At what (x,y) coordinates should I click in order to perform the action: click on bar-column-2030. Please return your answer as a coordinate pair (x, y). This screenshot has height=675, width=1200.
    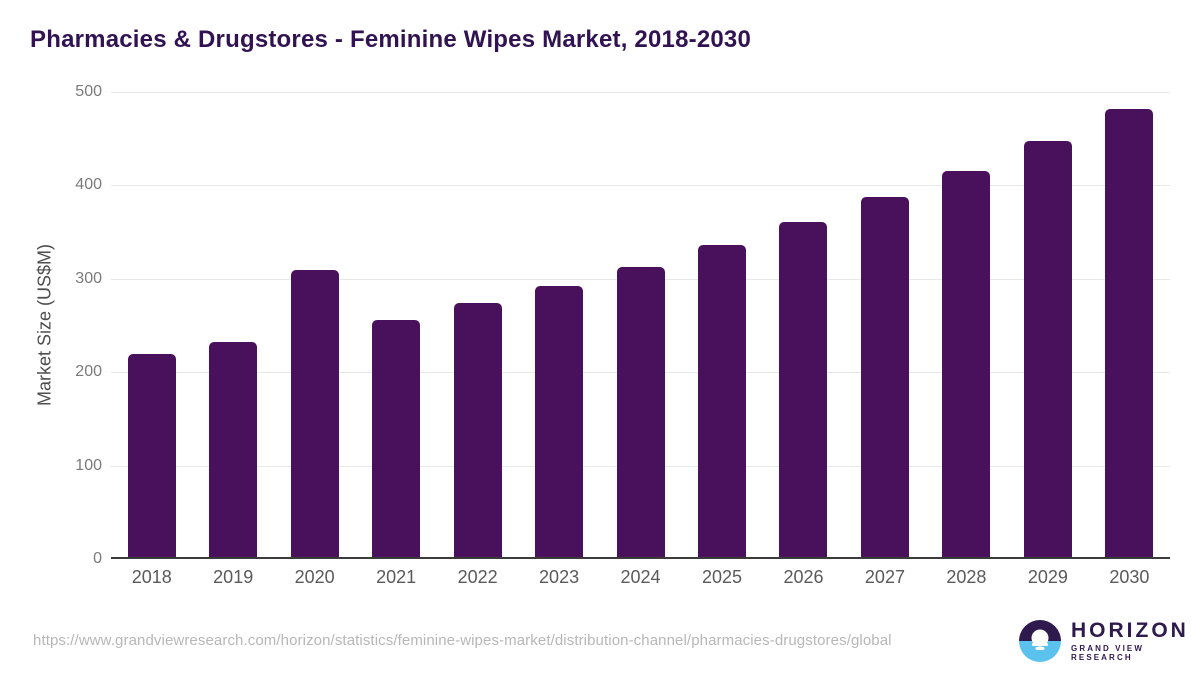
    Looking at the image, I should click on (1129, 324).